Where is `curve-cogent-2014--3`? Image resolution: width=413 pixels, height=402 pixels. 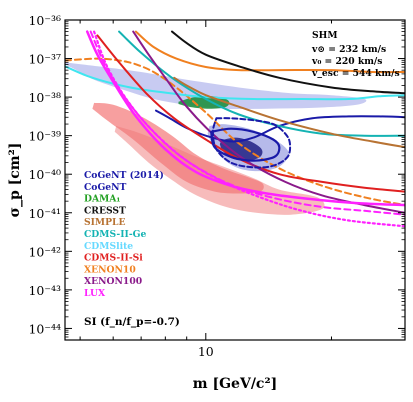 curve-cogent-2014--3 is located at coordinates (280, 126).